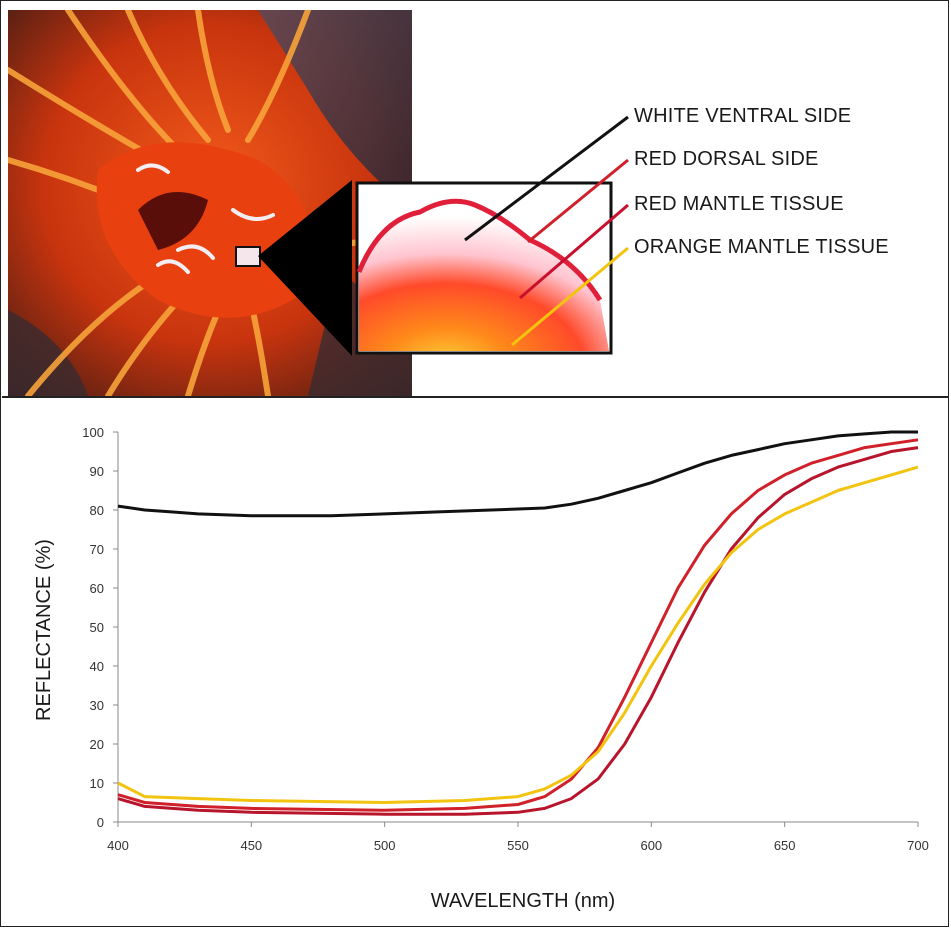  I want to click on leader-line-white-ventral, so click(546, 178).